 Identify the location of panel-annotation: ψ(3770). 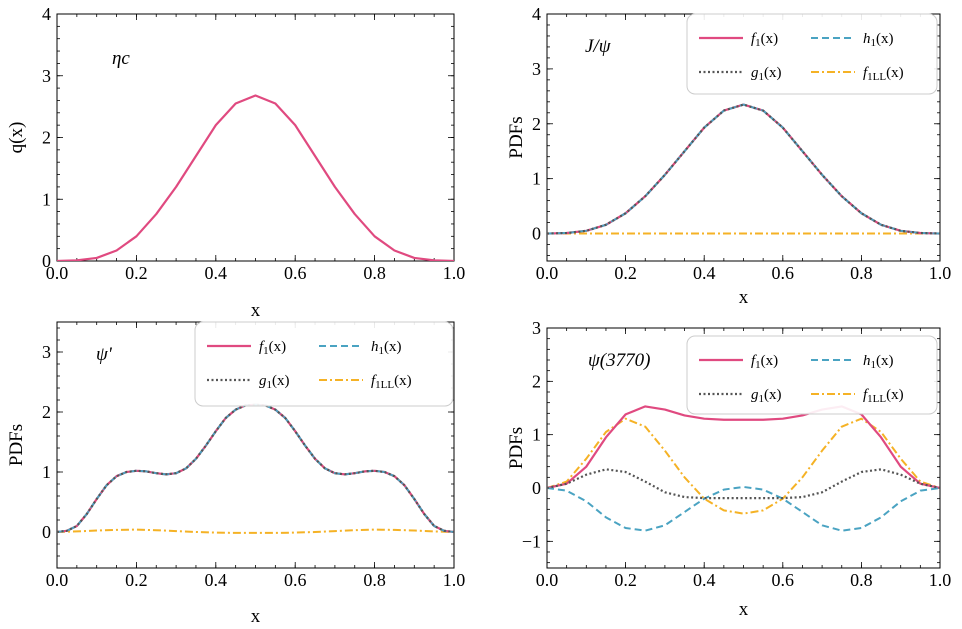
(619, 360).